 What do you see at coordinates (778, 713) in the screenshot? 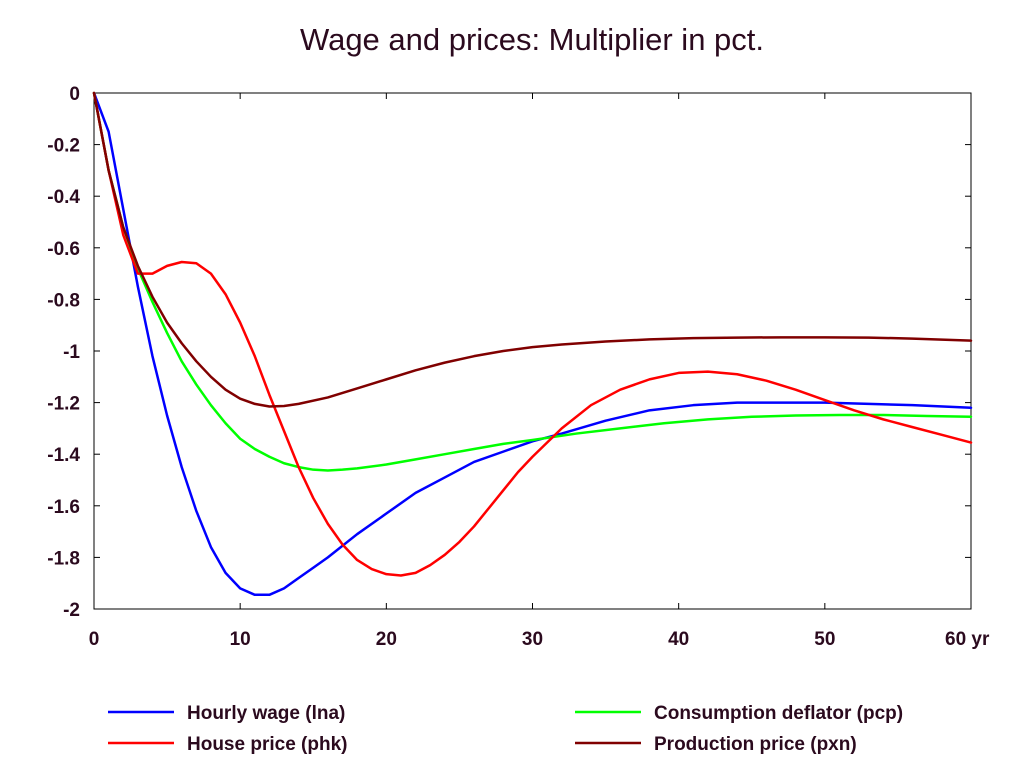
I see `legend-label-1: Consumption deflator (pcp)` at bounding box center [778, 713].